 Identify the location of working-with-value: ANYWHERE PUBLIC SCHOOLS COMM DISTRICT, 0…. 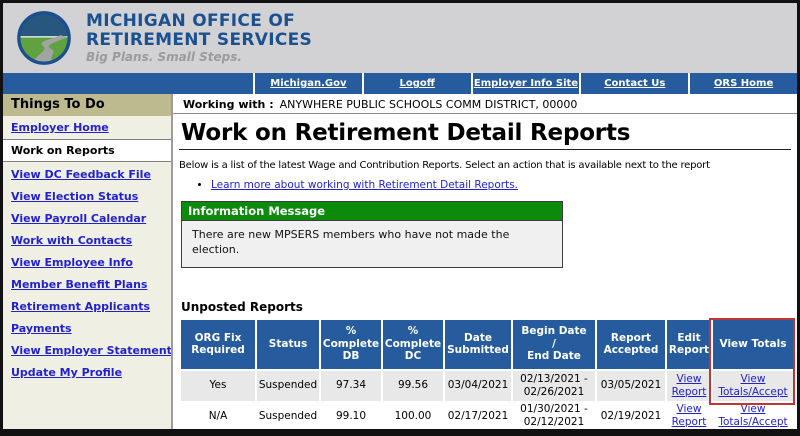
(428, 104).